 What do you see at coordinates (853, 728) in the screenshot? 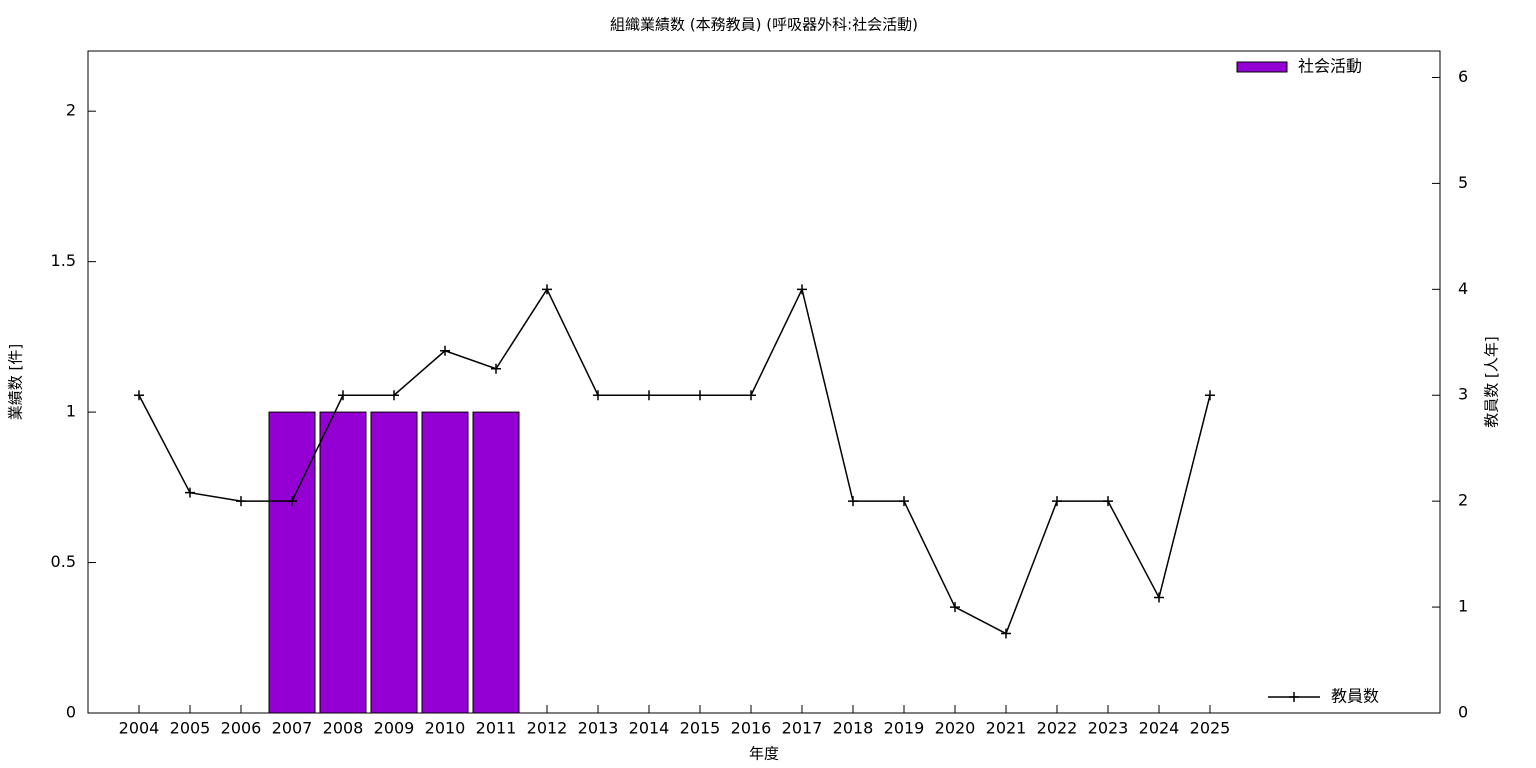
I see `x-tick-label: 2018` at bounding box center [853, 728].